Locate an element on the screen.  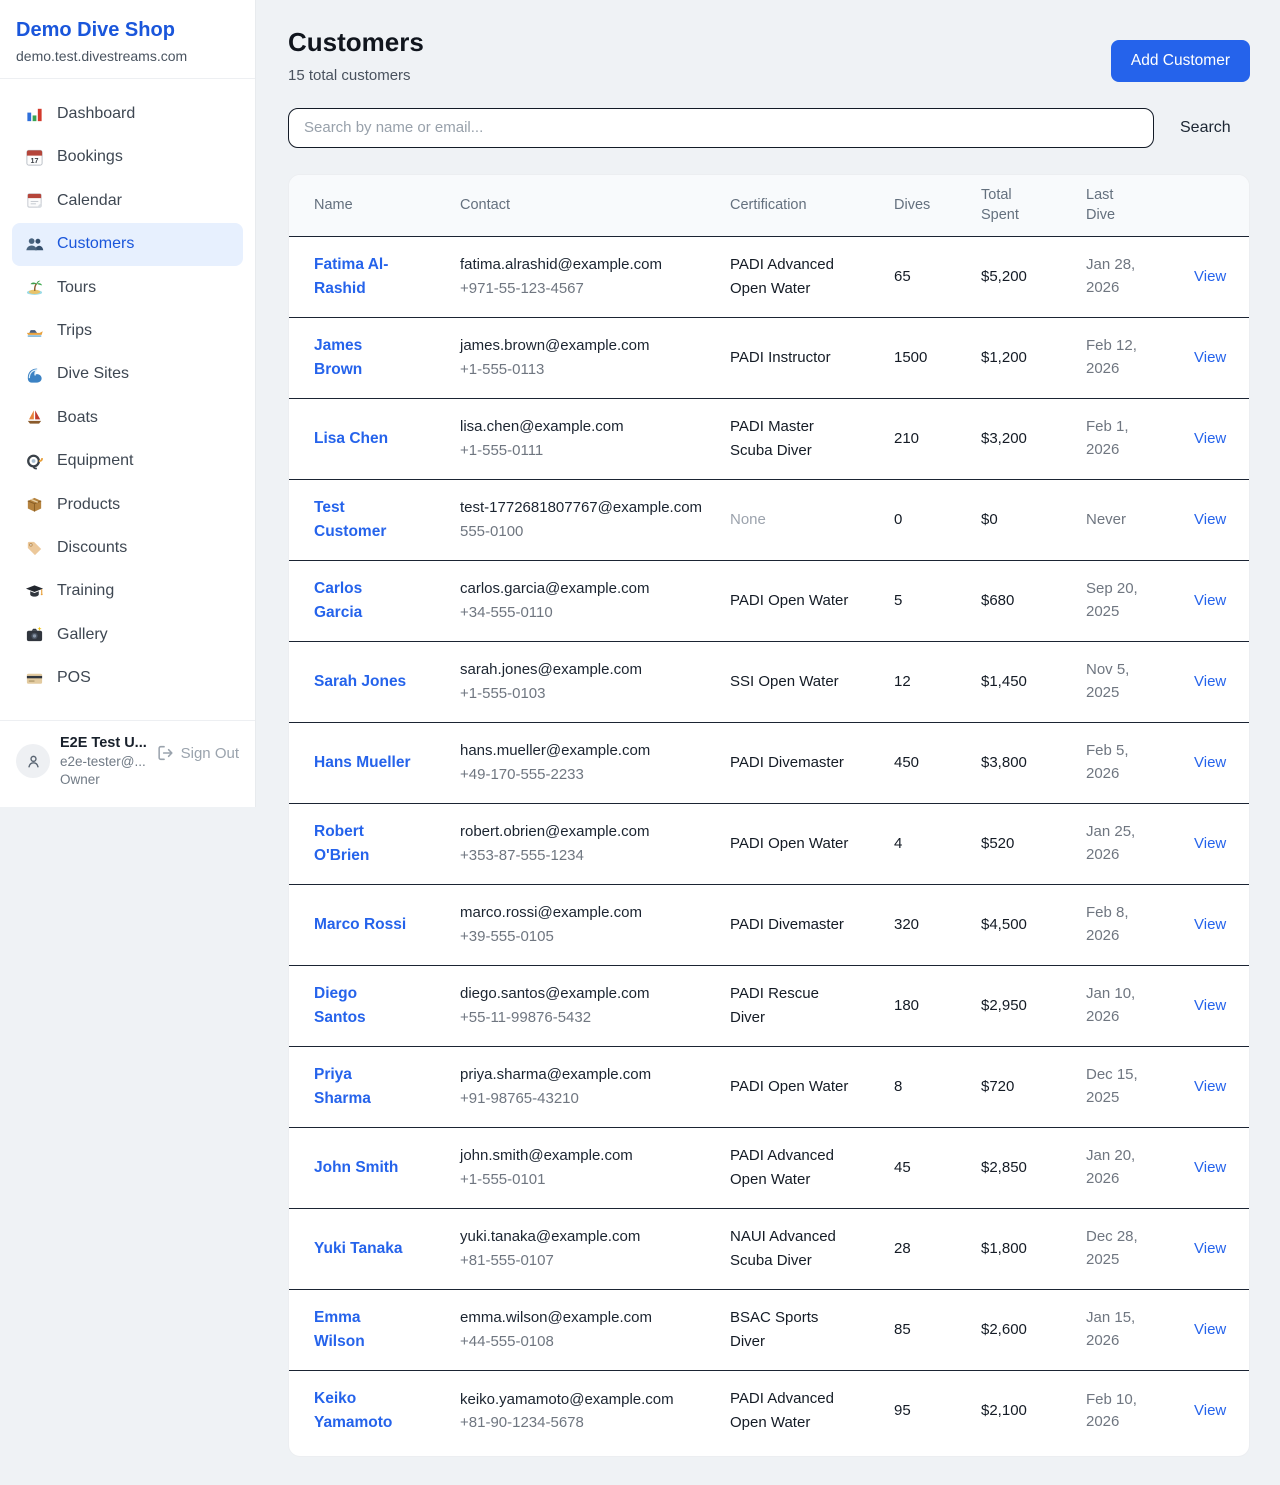
sidebar-item-gallery: Gallery is located at coordinates (127, 635).